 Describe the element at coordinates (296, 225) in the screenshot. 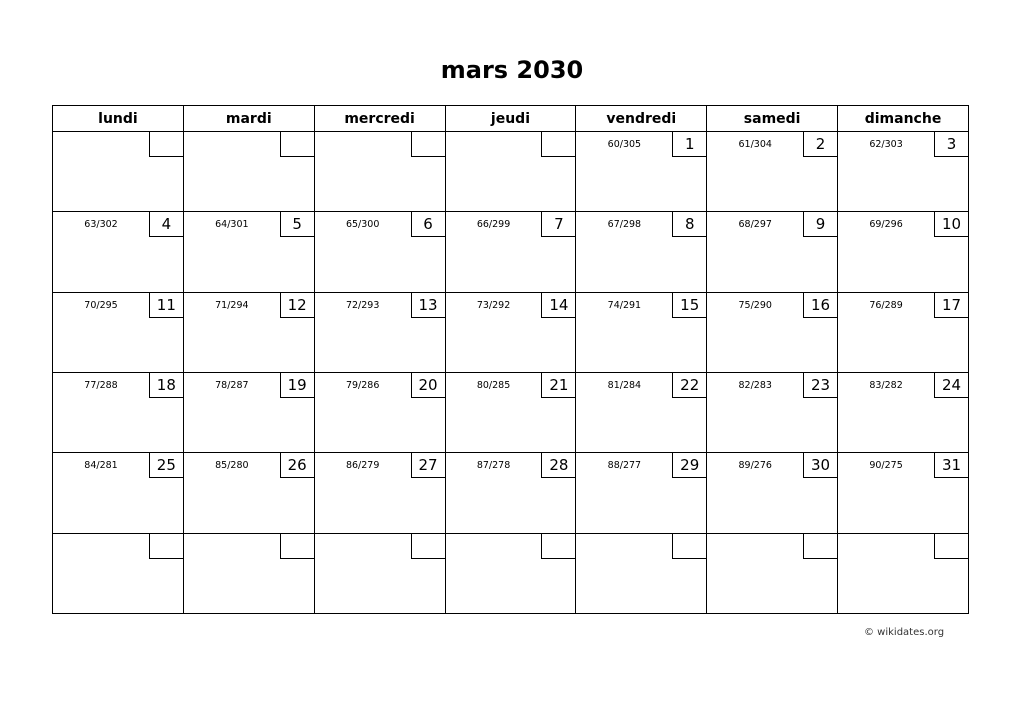

I see `day-number: 5` at that location.